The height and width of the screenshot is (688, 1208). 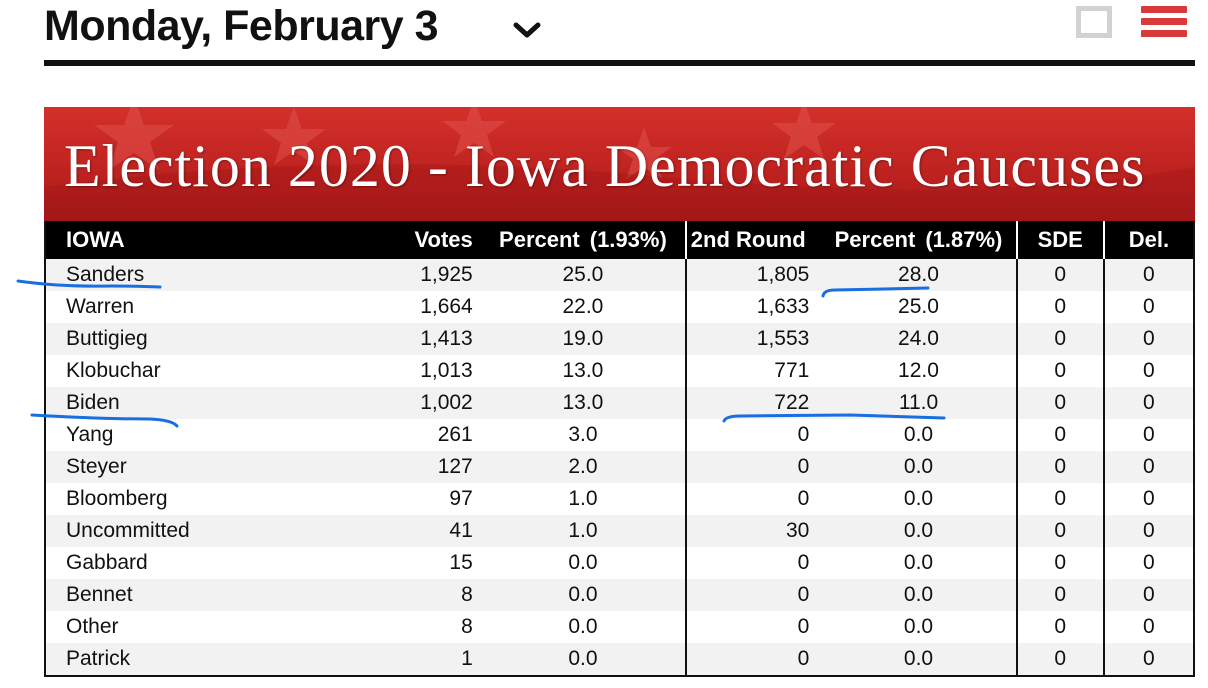 I want to click on round2-percent-cell: 25.0, so click(x=919, y=307).